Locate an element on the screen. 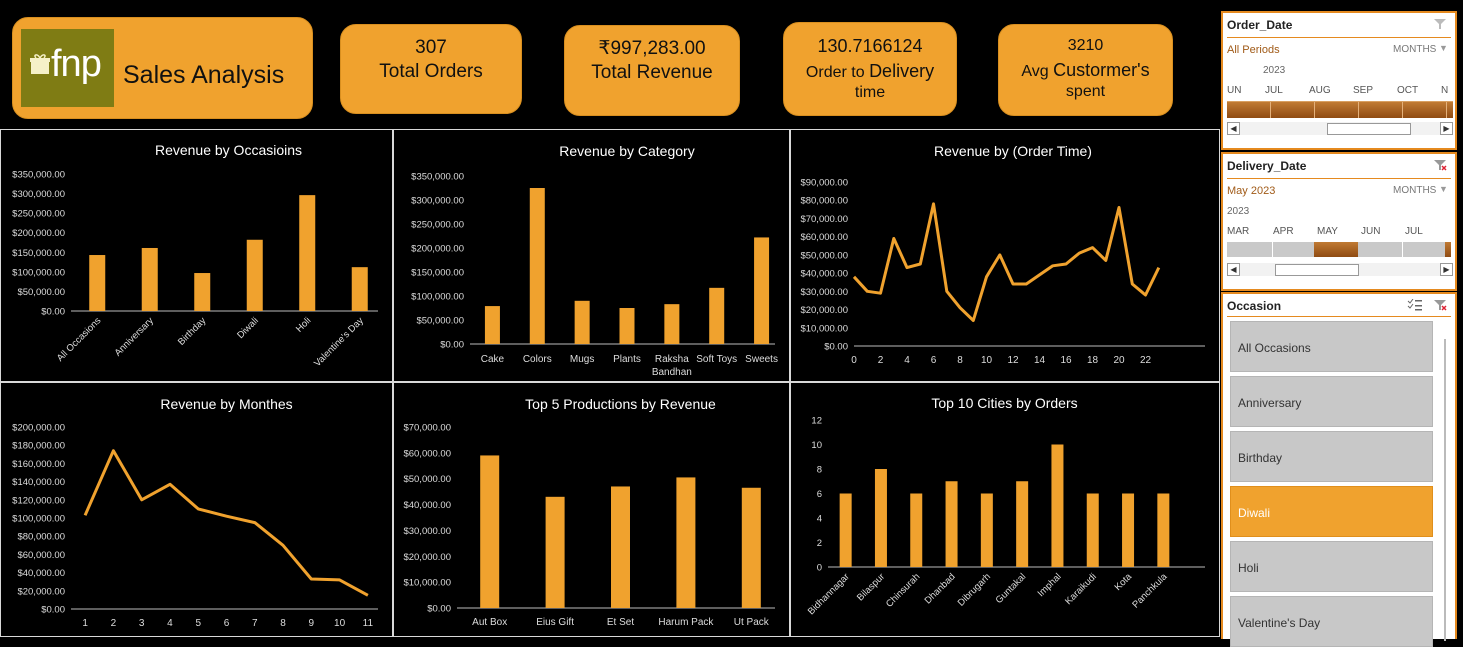 The width and height of the screenshot is (1463, 647). slicer-title: Order_Date is located at coordinates (1260, 25).